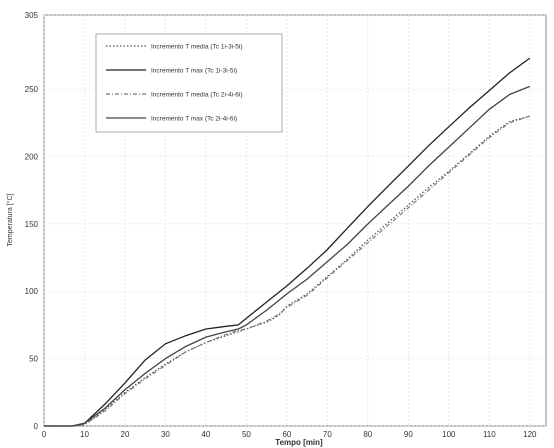 The image size is (554, 448). What do you see at coordinates (205, 434) in the screenshot?
I see `x-tick-label: 40` at bounding box center [205, 434].